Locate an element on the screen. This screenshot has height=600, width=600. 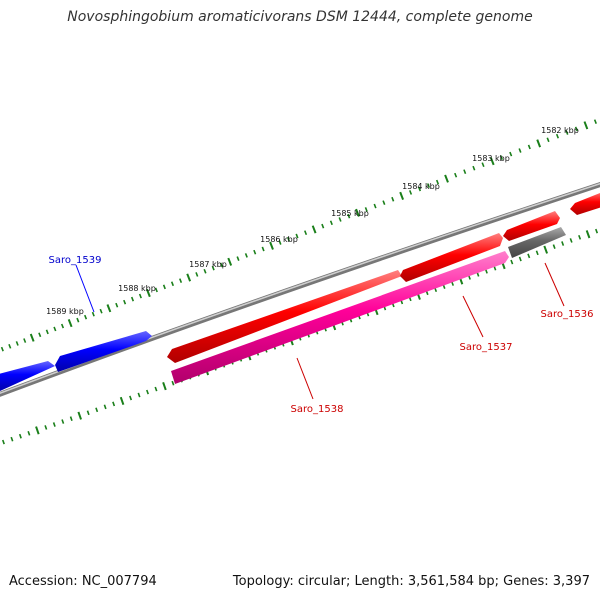
ruler-label-1582: 1582 kbp is located at coordinates (560, 130).